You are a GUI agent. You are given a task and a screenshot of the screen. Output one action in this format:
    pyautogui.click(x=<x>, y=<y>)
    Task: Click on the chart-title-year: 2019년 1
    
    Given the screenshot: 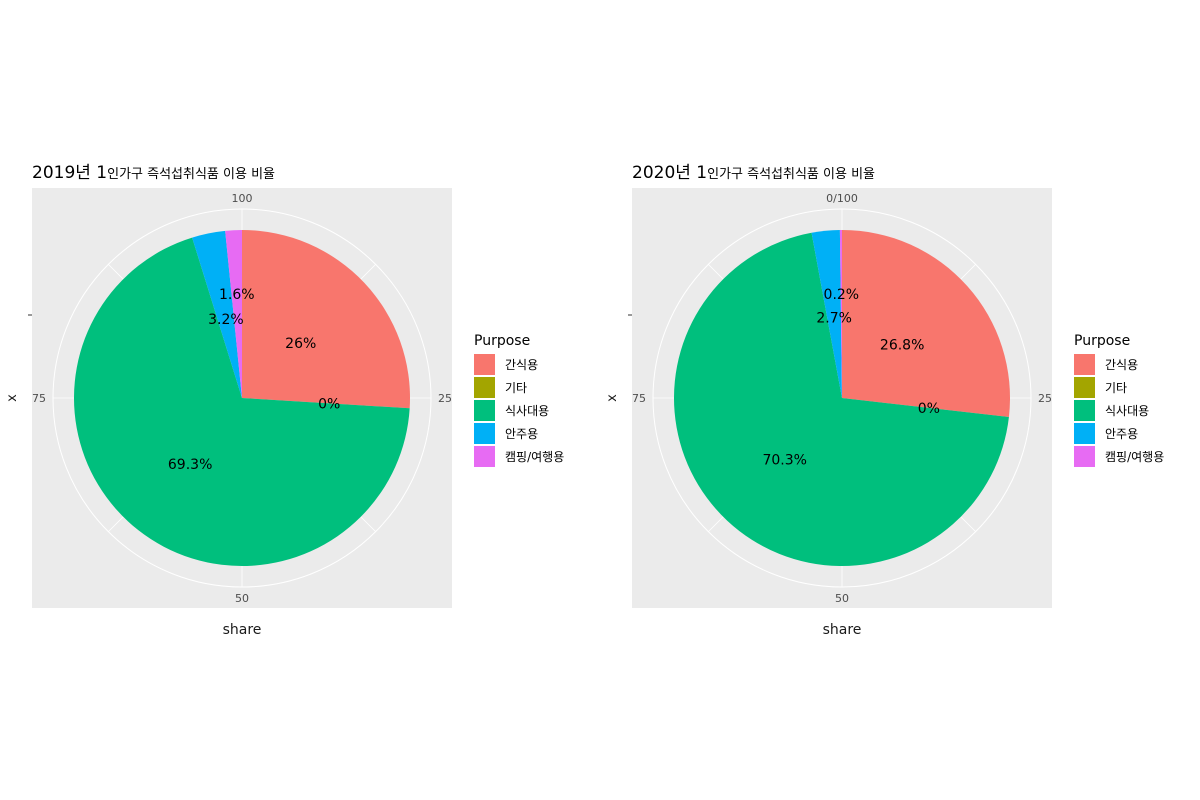 What is the action you would take?
    pyautogui.click(x=69, y=173)
    